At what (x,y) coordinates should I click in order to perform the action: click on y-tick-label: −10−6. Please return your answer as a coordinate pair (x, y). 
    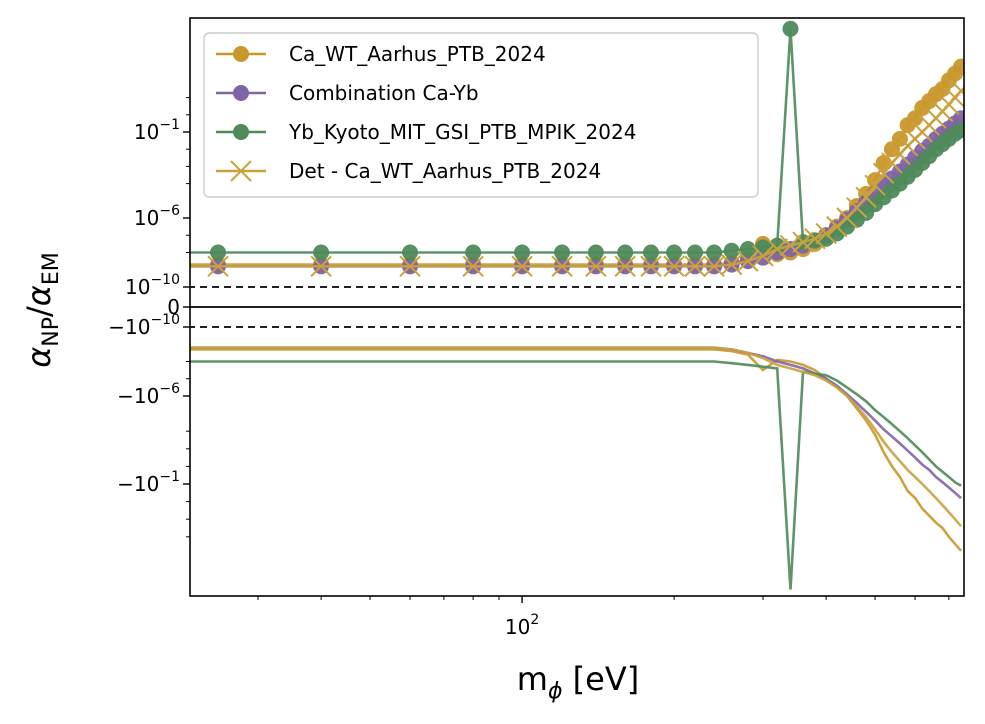
    Looking at the image, I should click on (148, 394).